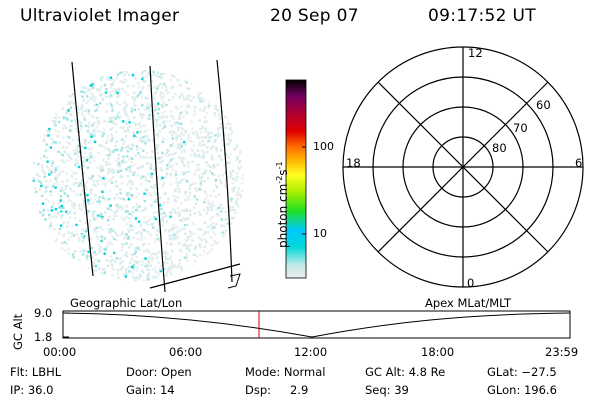 The image size is (600, 400). What do you see at coordinates (234, 281) in the screenshot?
I see `coastline-mark` at bounding box center [234, 281].